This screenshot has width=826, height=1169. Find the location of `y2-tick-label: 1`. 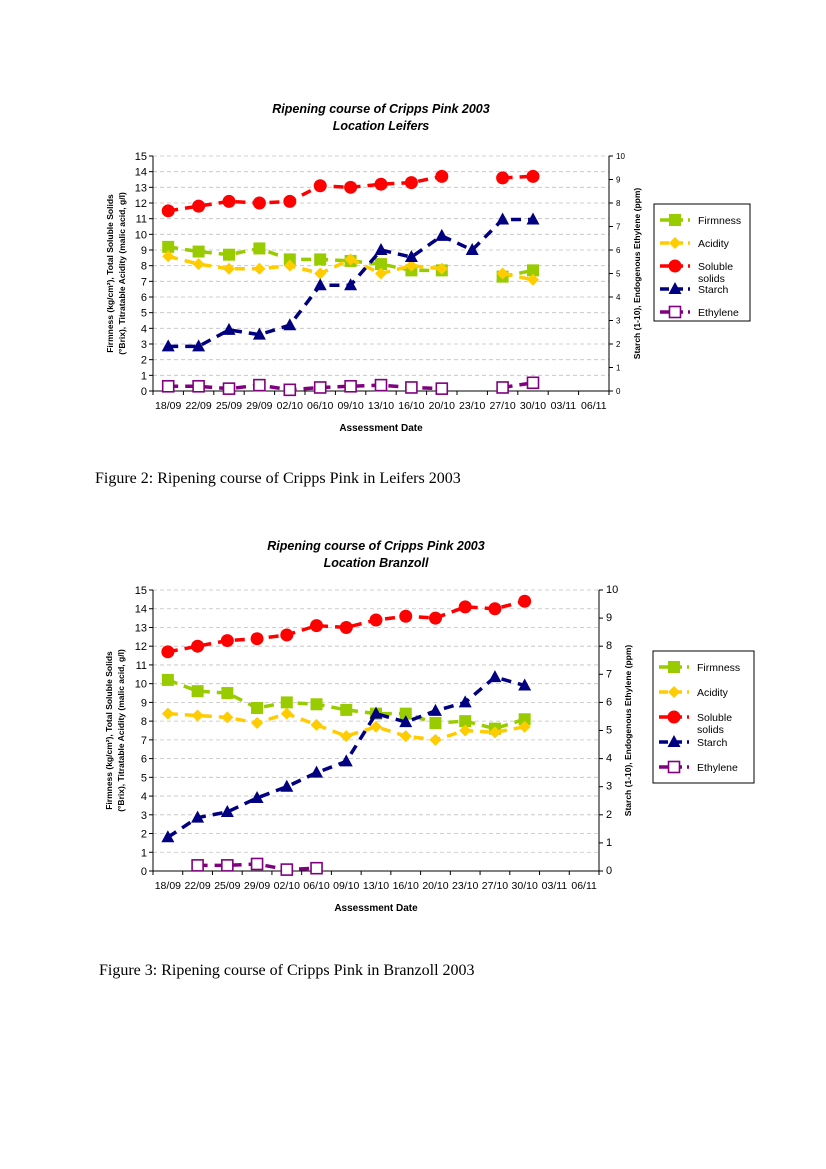

y2-tick-label: 1 is located at coordinates (609, 843).